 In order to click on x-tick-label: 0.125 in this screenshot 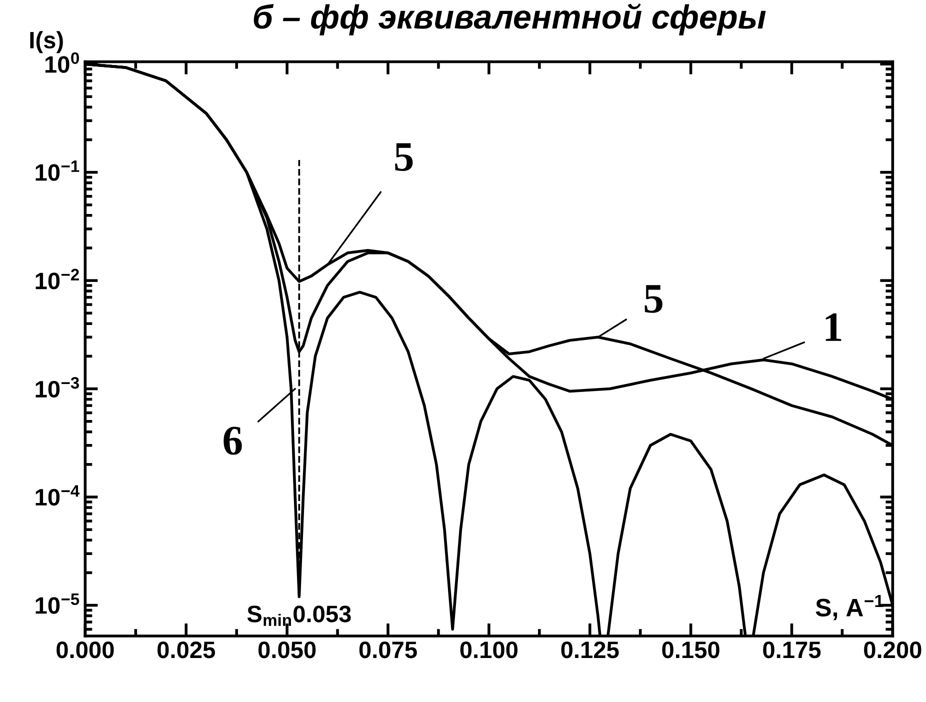, I will do `click(590, 649)`.